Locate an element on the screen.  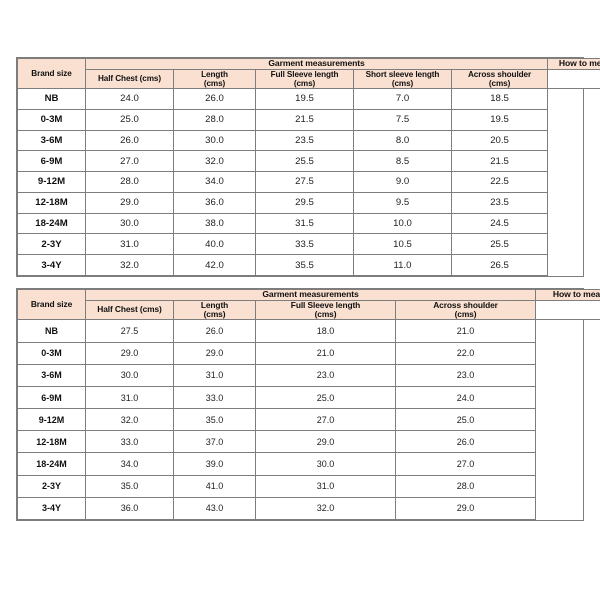
figure-panel-tshirt: Across shoulder sleeve length is located at coordinates (573, 79).